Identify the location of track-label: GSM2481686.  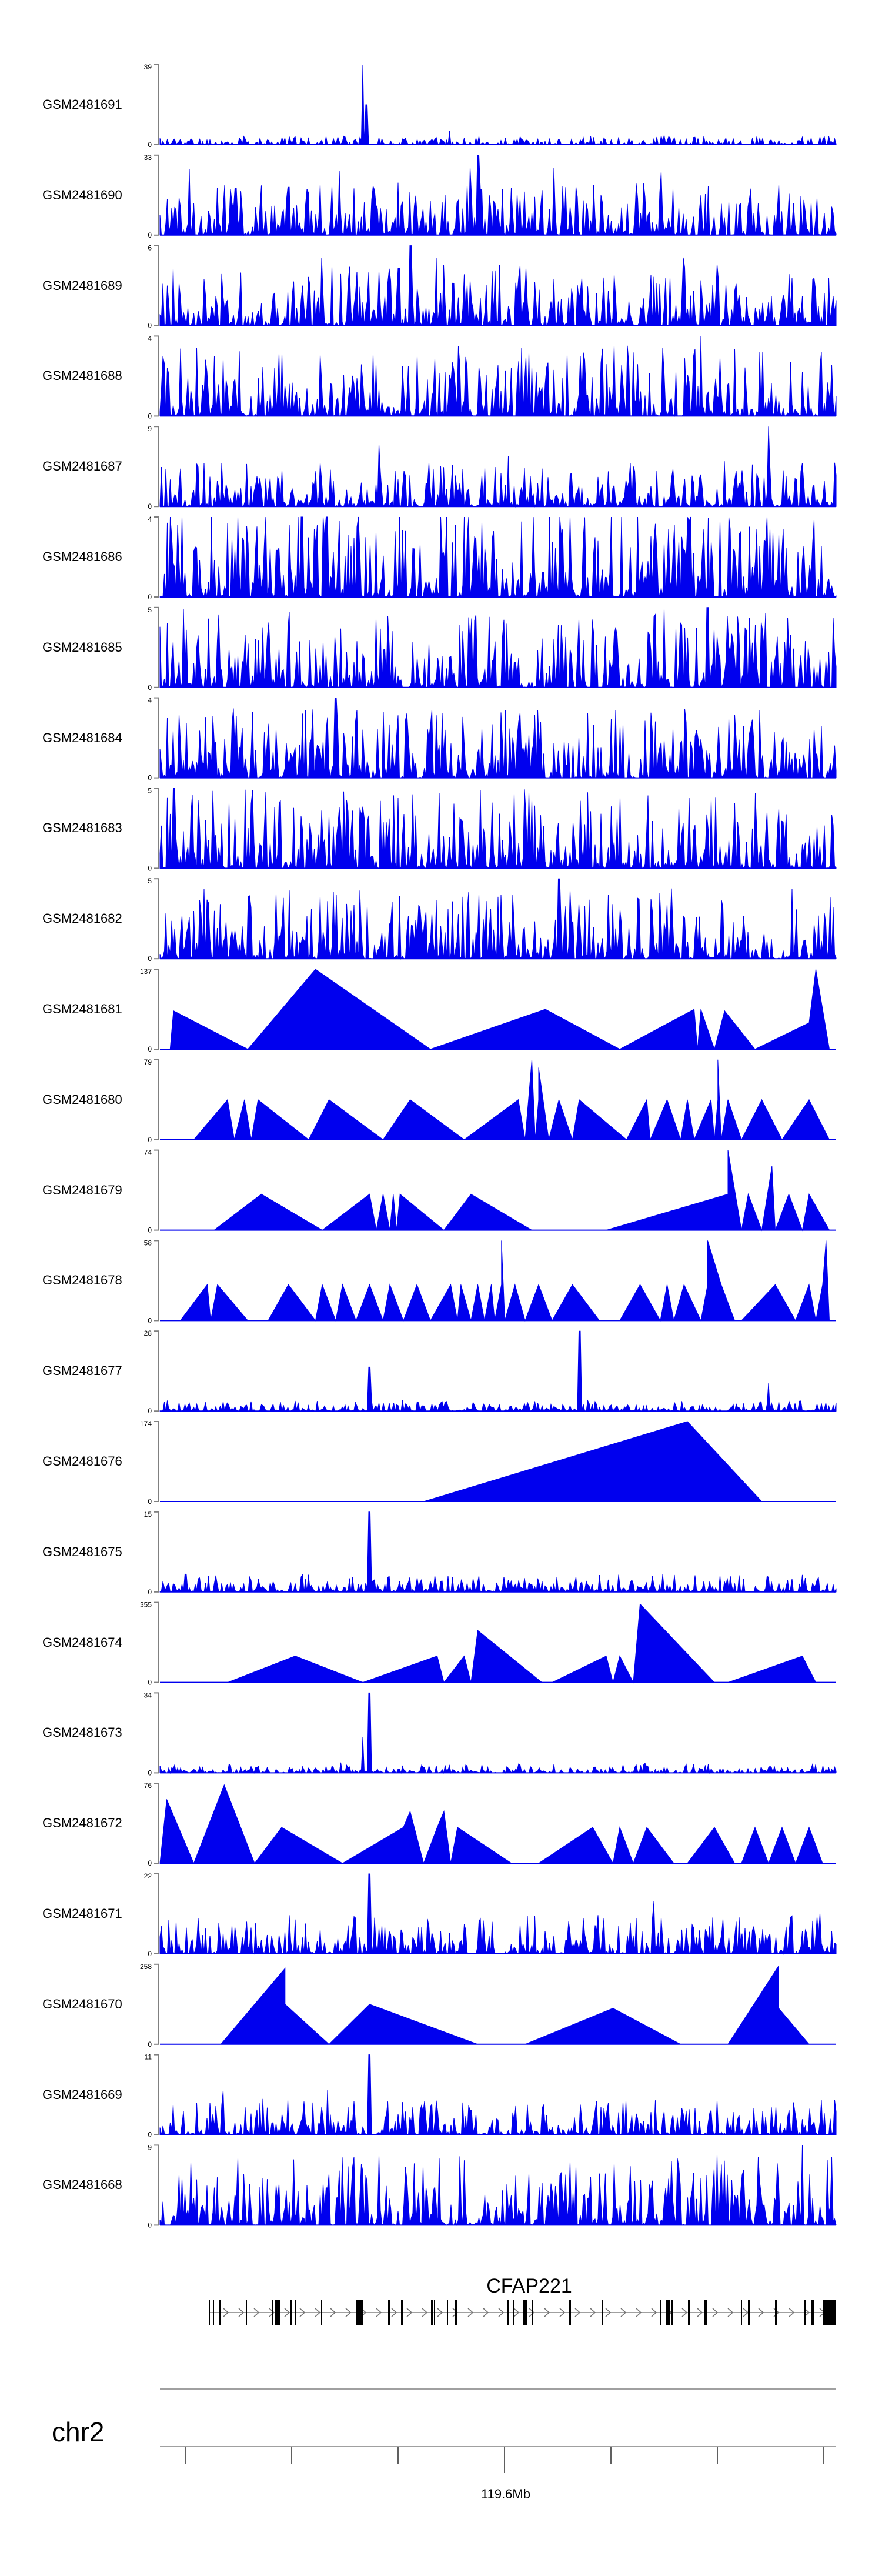
(82, 556).